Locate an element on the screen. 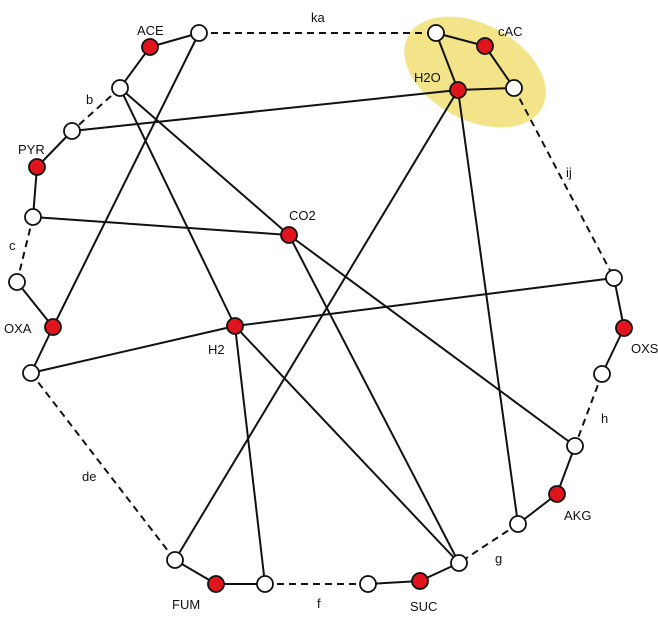 Image resolution: width=658 pixels, height=617 pixels. label-cac: cAC is located at coordinates (510, 31).